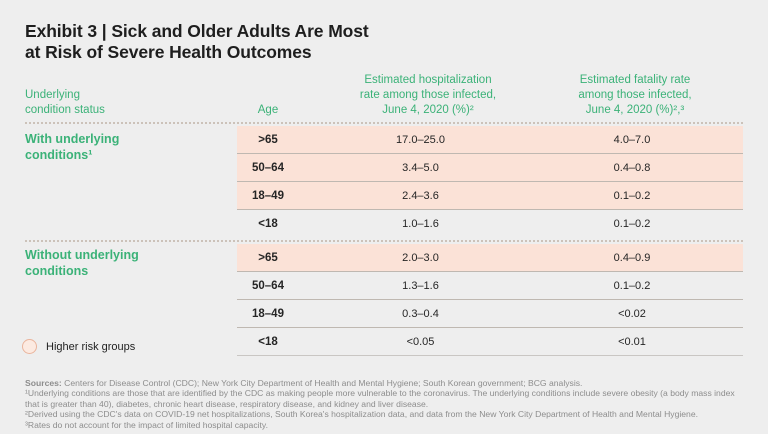  I want to click on hospitalization-rate-cell: <0.05, so click(420, 341).